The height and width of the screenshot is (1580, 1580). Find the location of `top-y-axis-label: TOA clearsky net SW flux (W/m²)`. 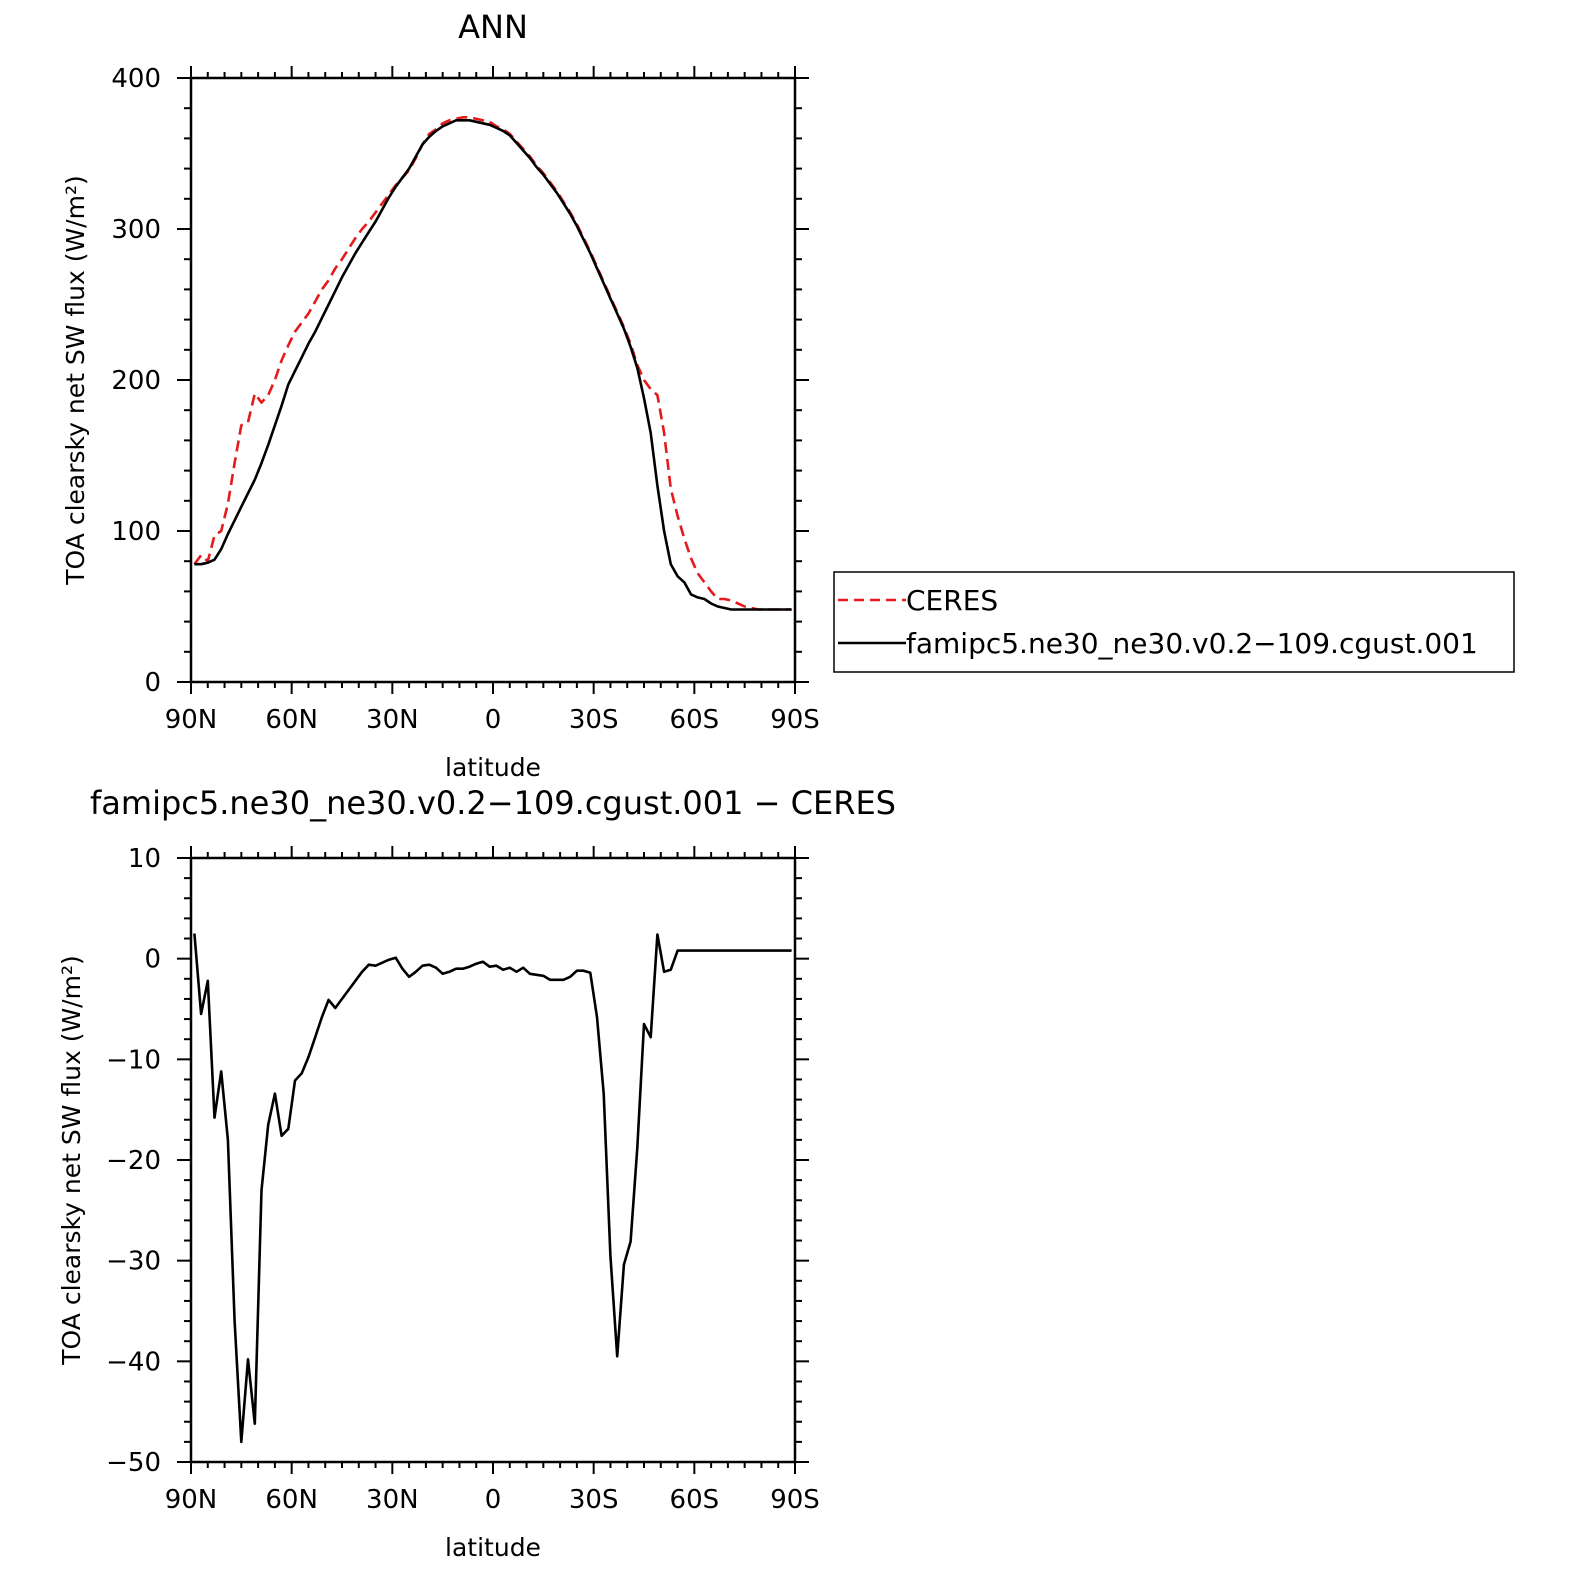

top-y-axis-label: TOA clearsky net SW flux (W/m²) is located at coordinates (75, 380).